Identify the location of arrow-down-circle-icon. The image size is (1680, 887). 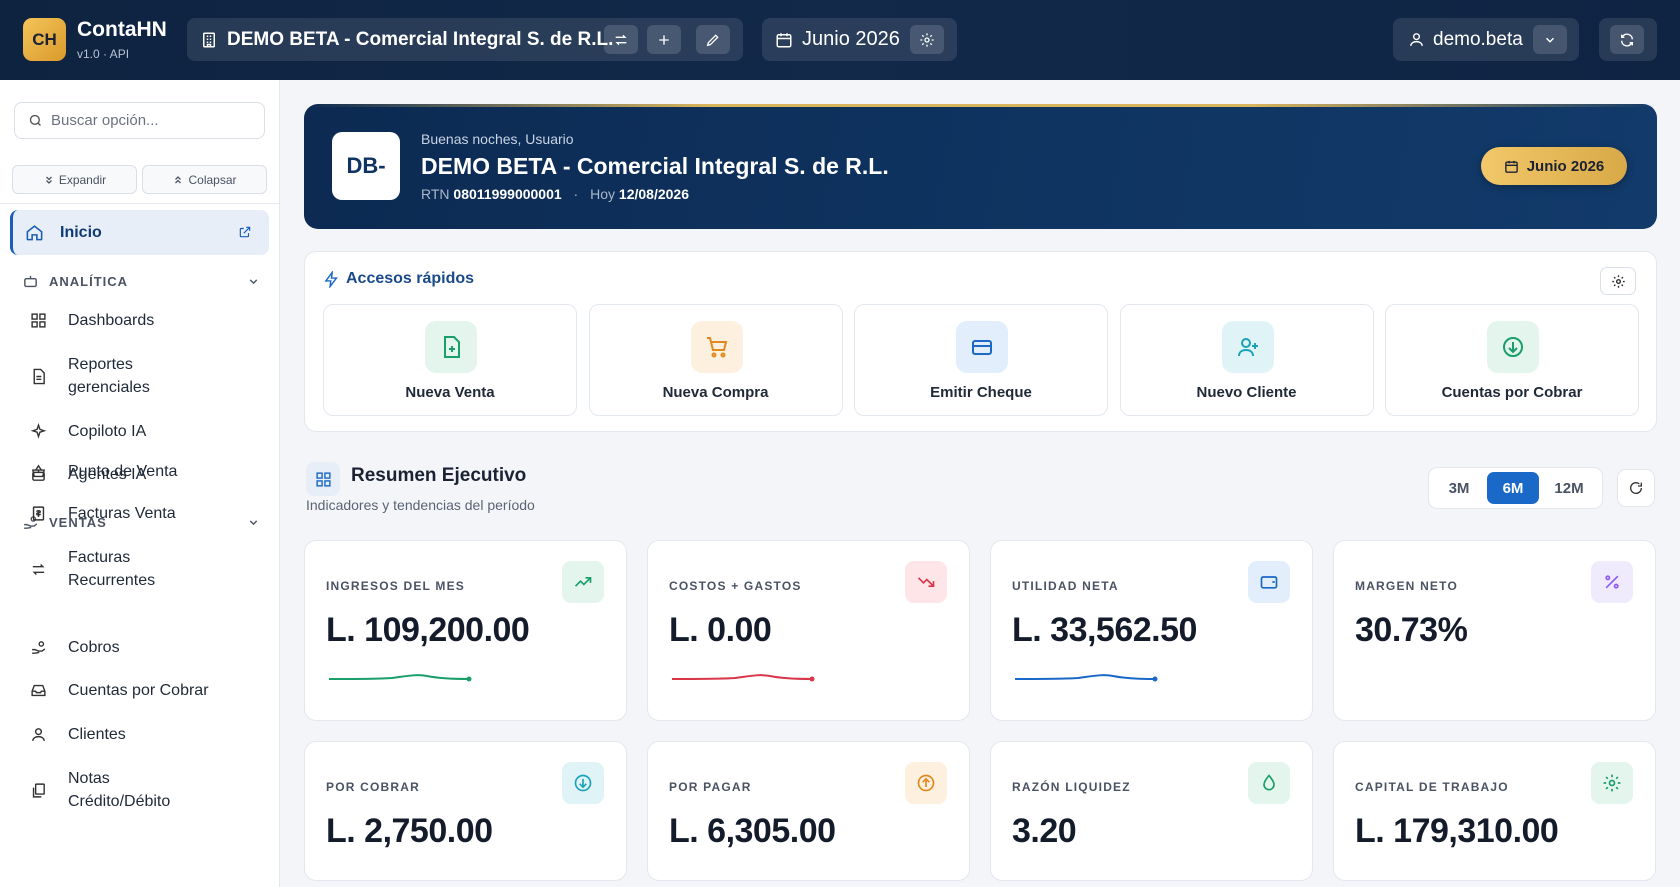
(1513, 347).